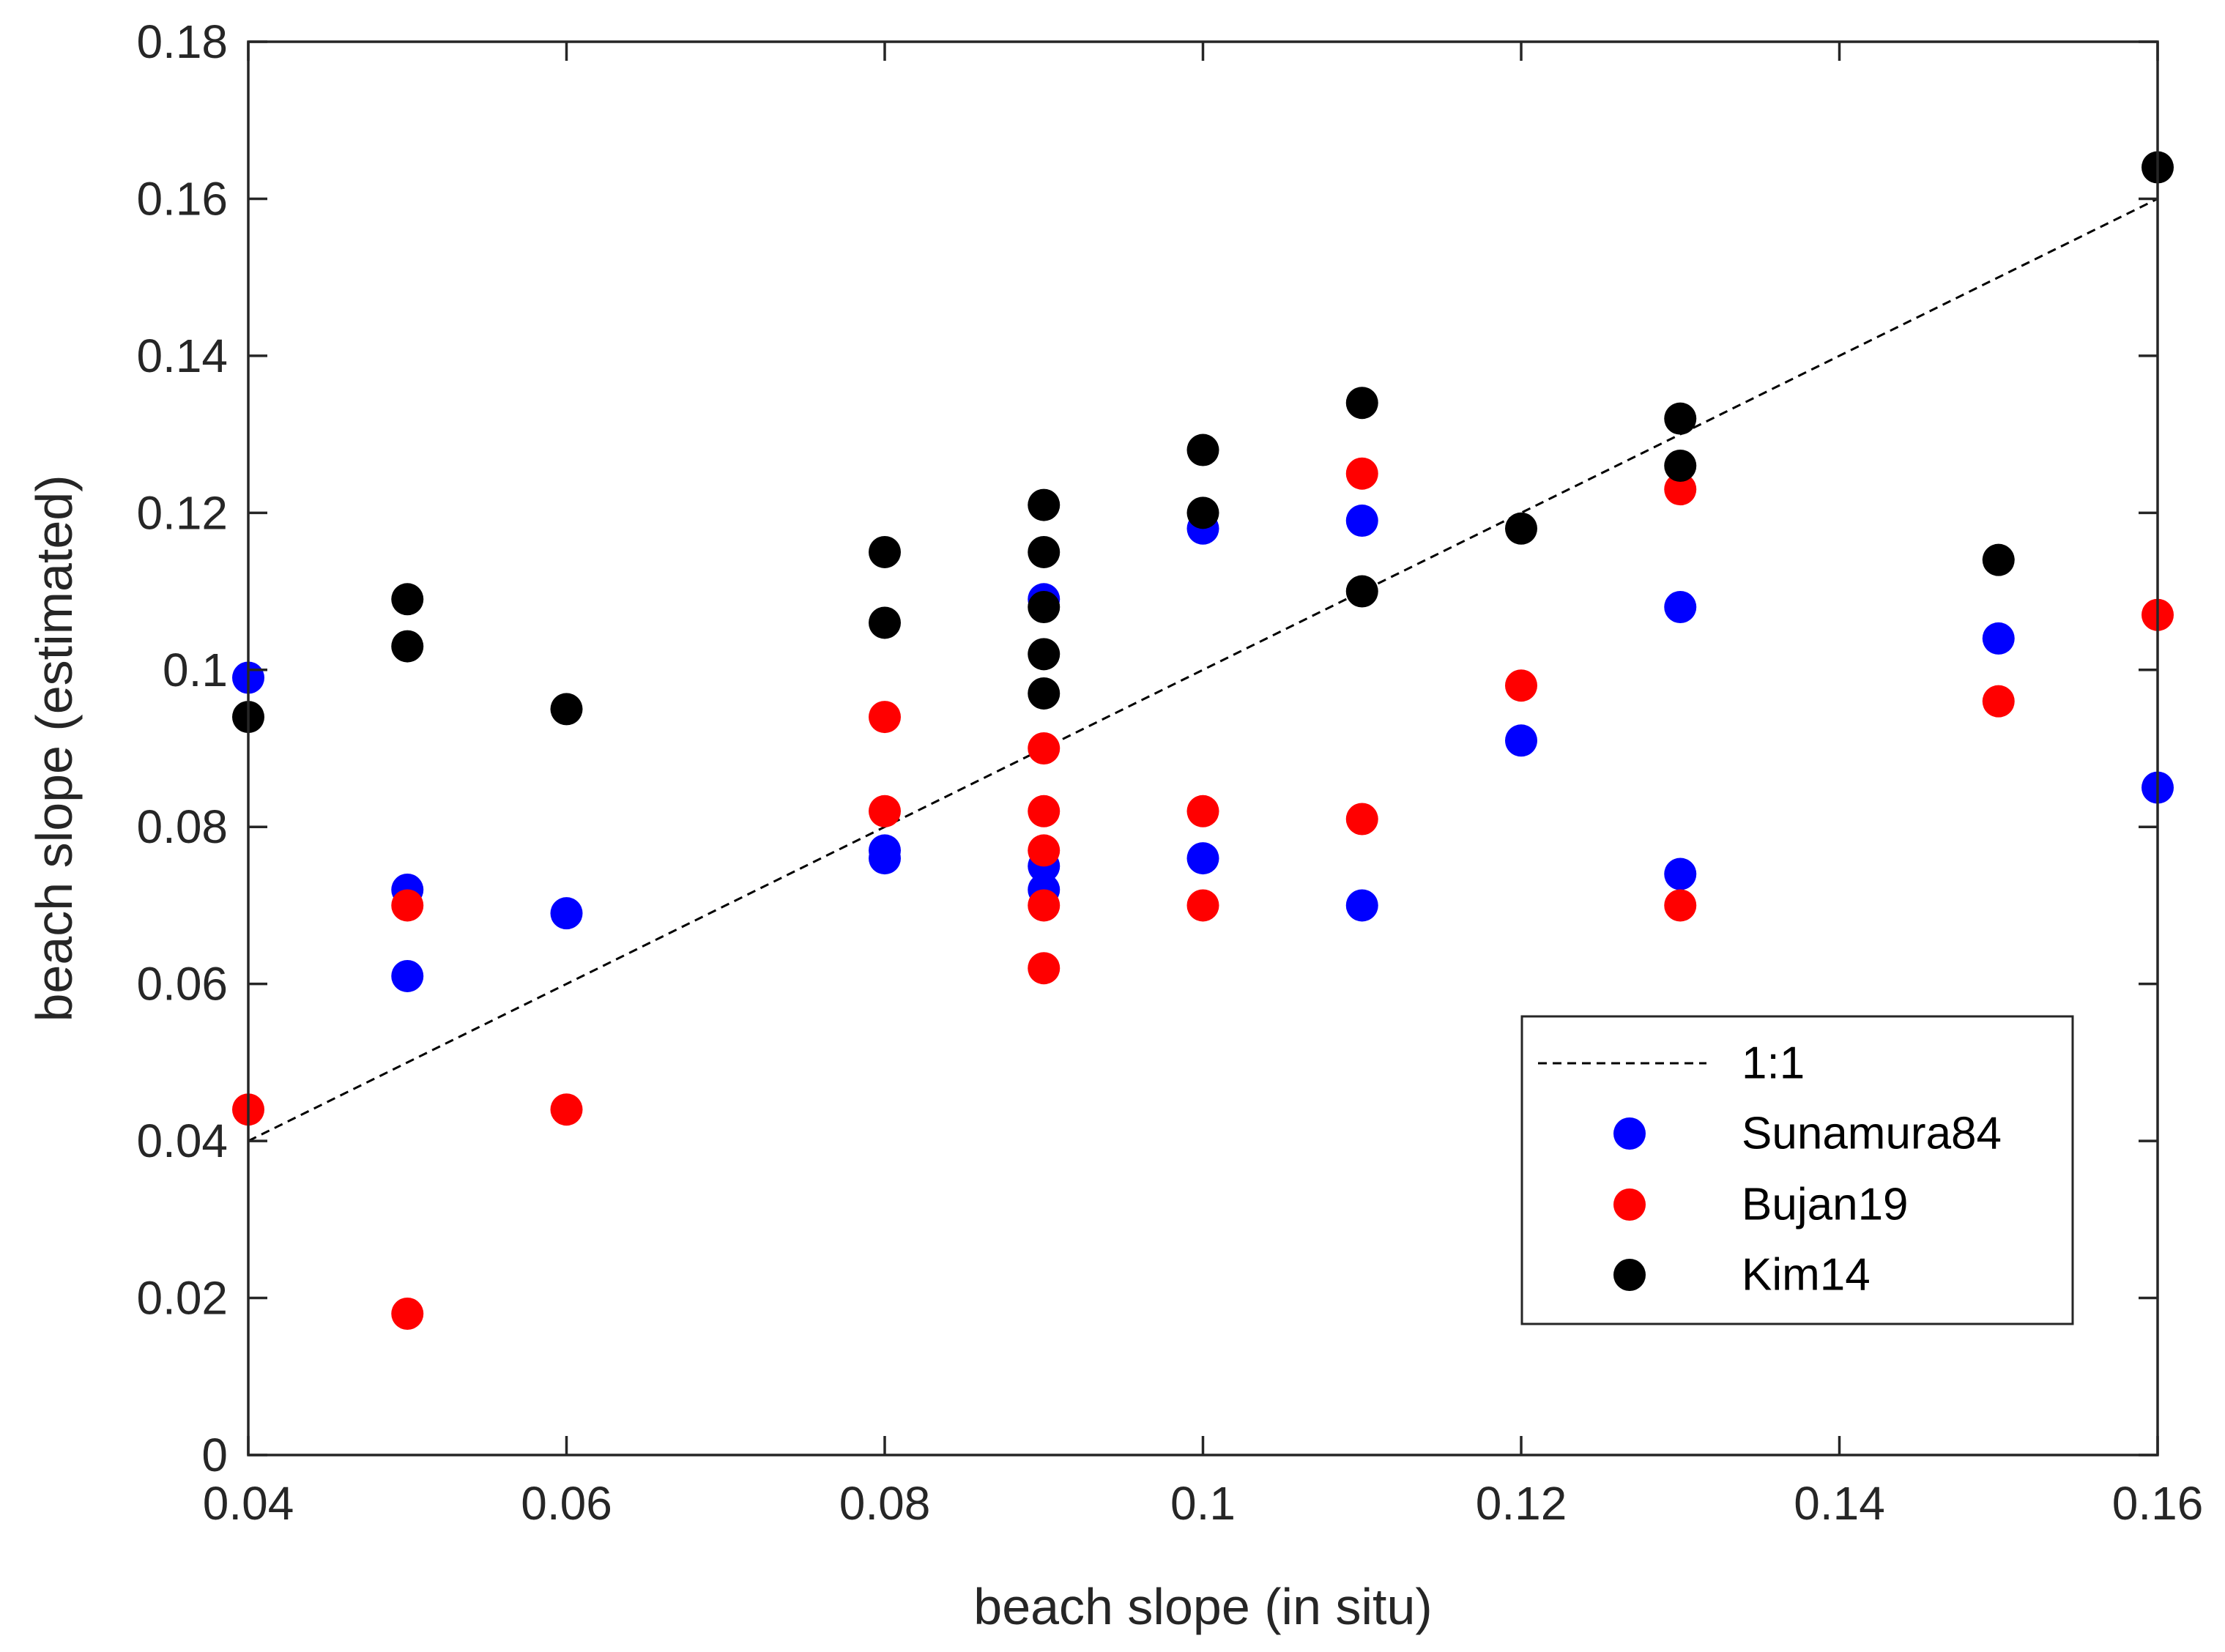 This screenshot has height=1652, width=2225. I want to click on y-tick-label: 0, so click(214, 1455).